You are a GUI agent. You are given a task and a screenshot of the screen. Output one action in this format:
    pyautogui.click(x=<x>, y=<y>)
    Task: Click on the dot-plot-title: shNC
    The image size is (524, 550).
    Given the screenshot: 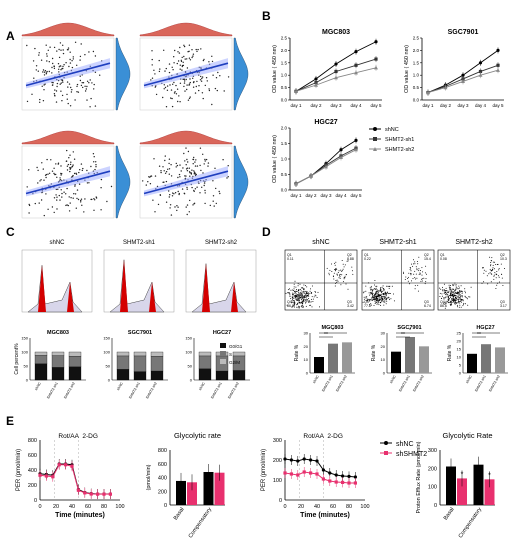 What is the action you would take?
    pyautogui.click(x=321, y=242)
    